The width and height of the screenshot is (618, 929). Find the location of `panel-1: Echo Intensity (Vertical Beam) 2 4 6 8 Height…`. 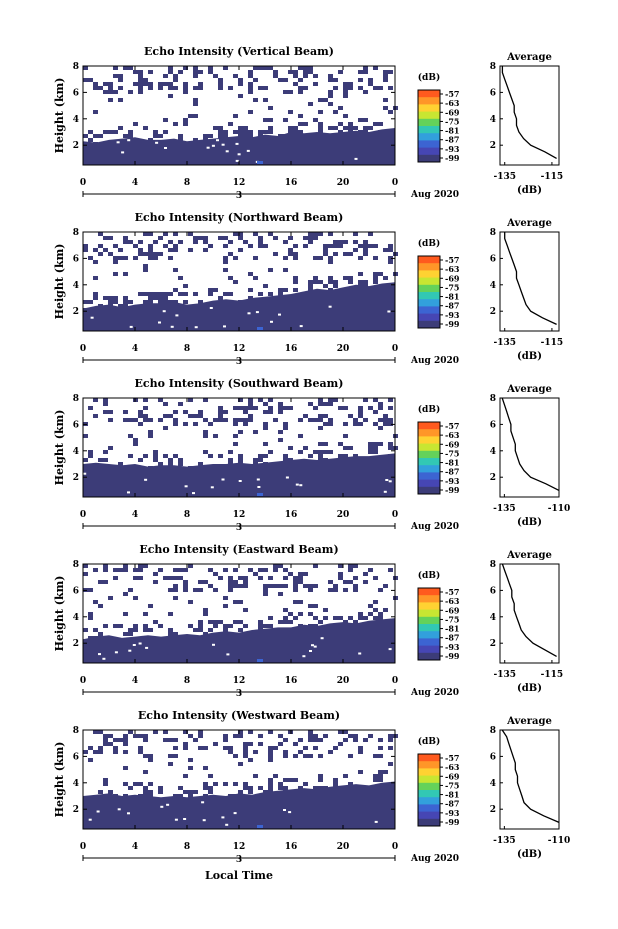

panel-1: Echo Intensity (Vertical Beam) 2 4 6 8 Height… is located at coordinates (308, 123).